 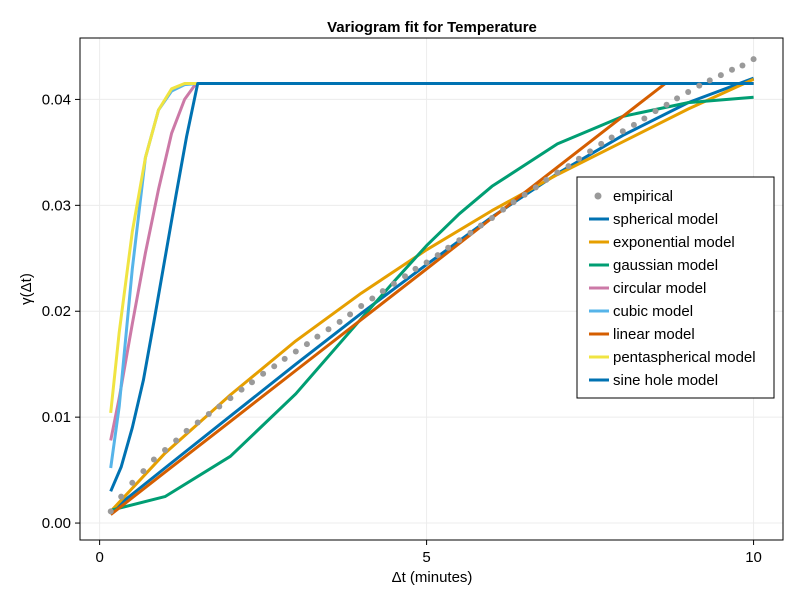 I want to click on x-axis-label: Δt (minutes), so click(x=432, y=577).